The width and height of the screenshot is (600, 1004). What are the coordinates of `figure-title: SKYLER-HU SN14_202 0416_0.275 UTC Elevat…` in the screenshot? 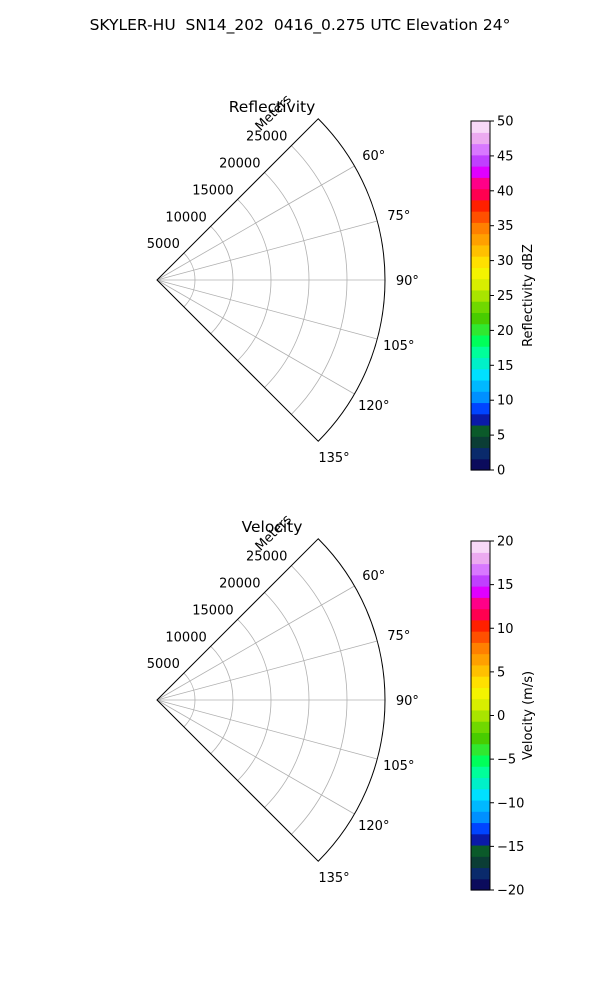 It's located at (300, 25).